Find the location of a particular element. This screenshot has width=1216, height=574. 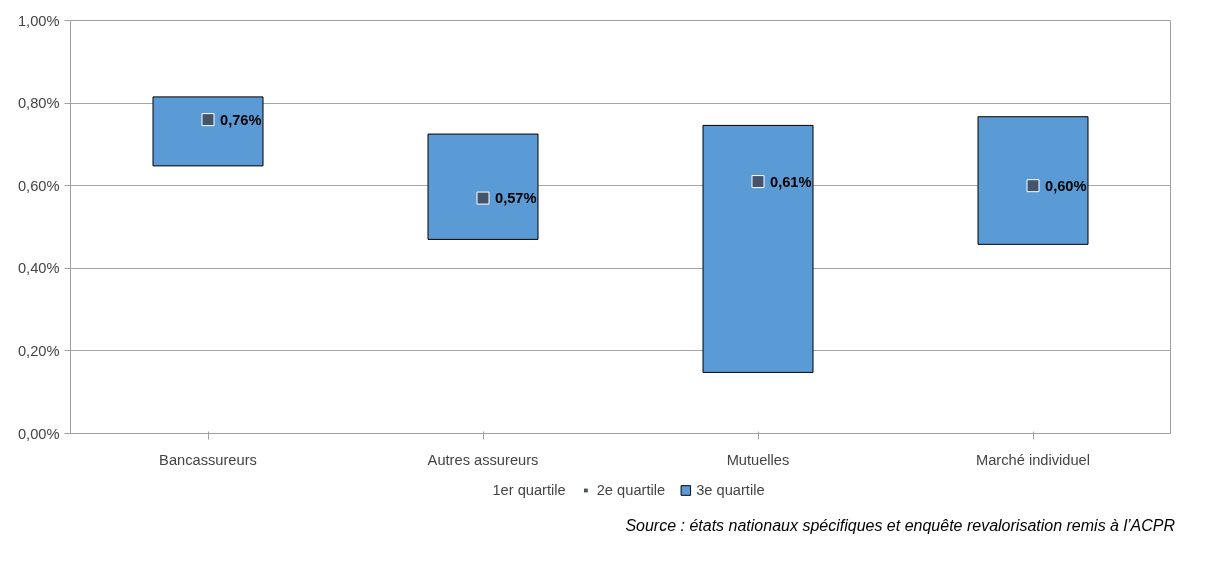

legend-label: 2e quartile is located at coordinates (631, 490).